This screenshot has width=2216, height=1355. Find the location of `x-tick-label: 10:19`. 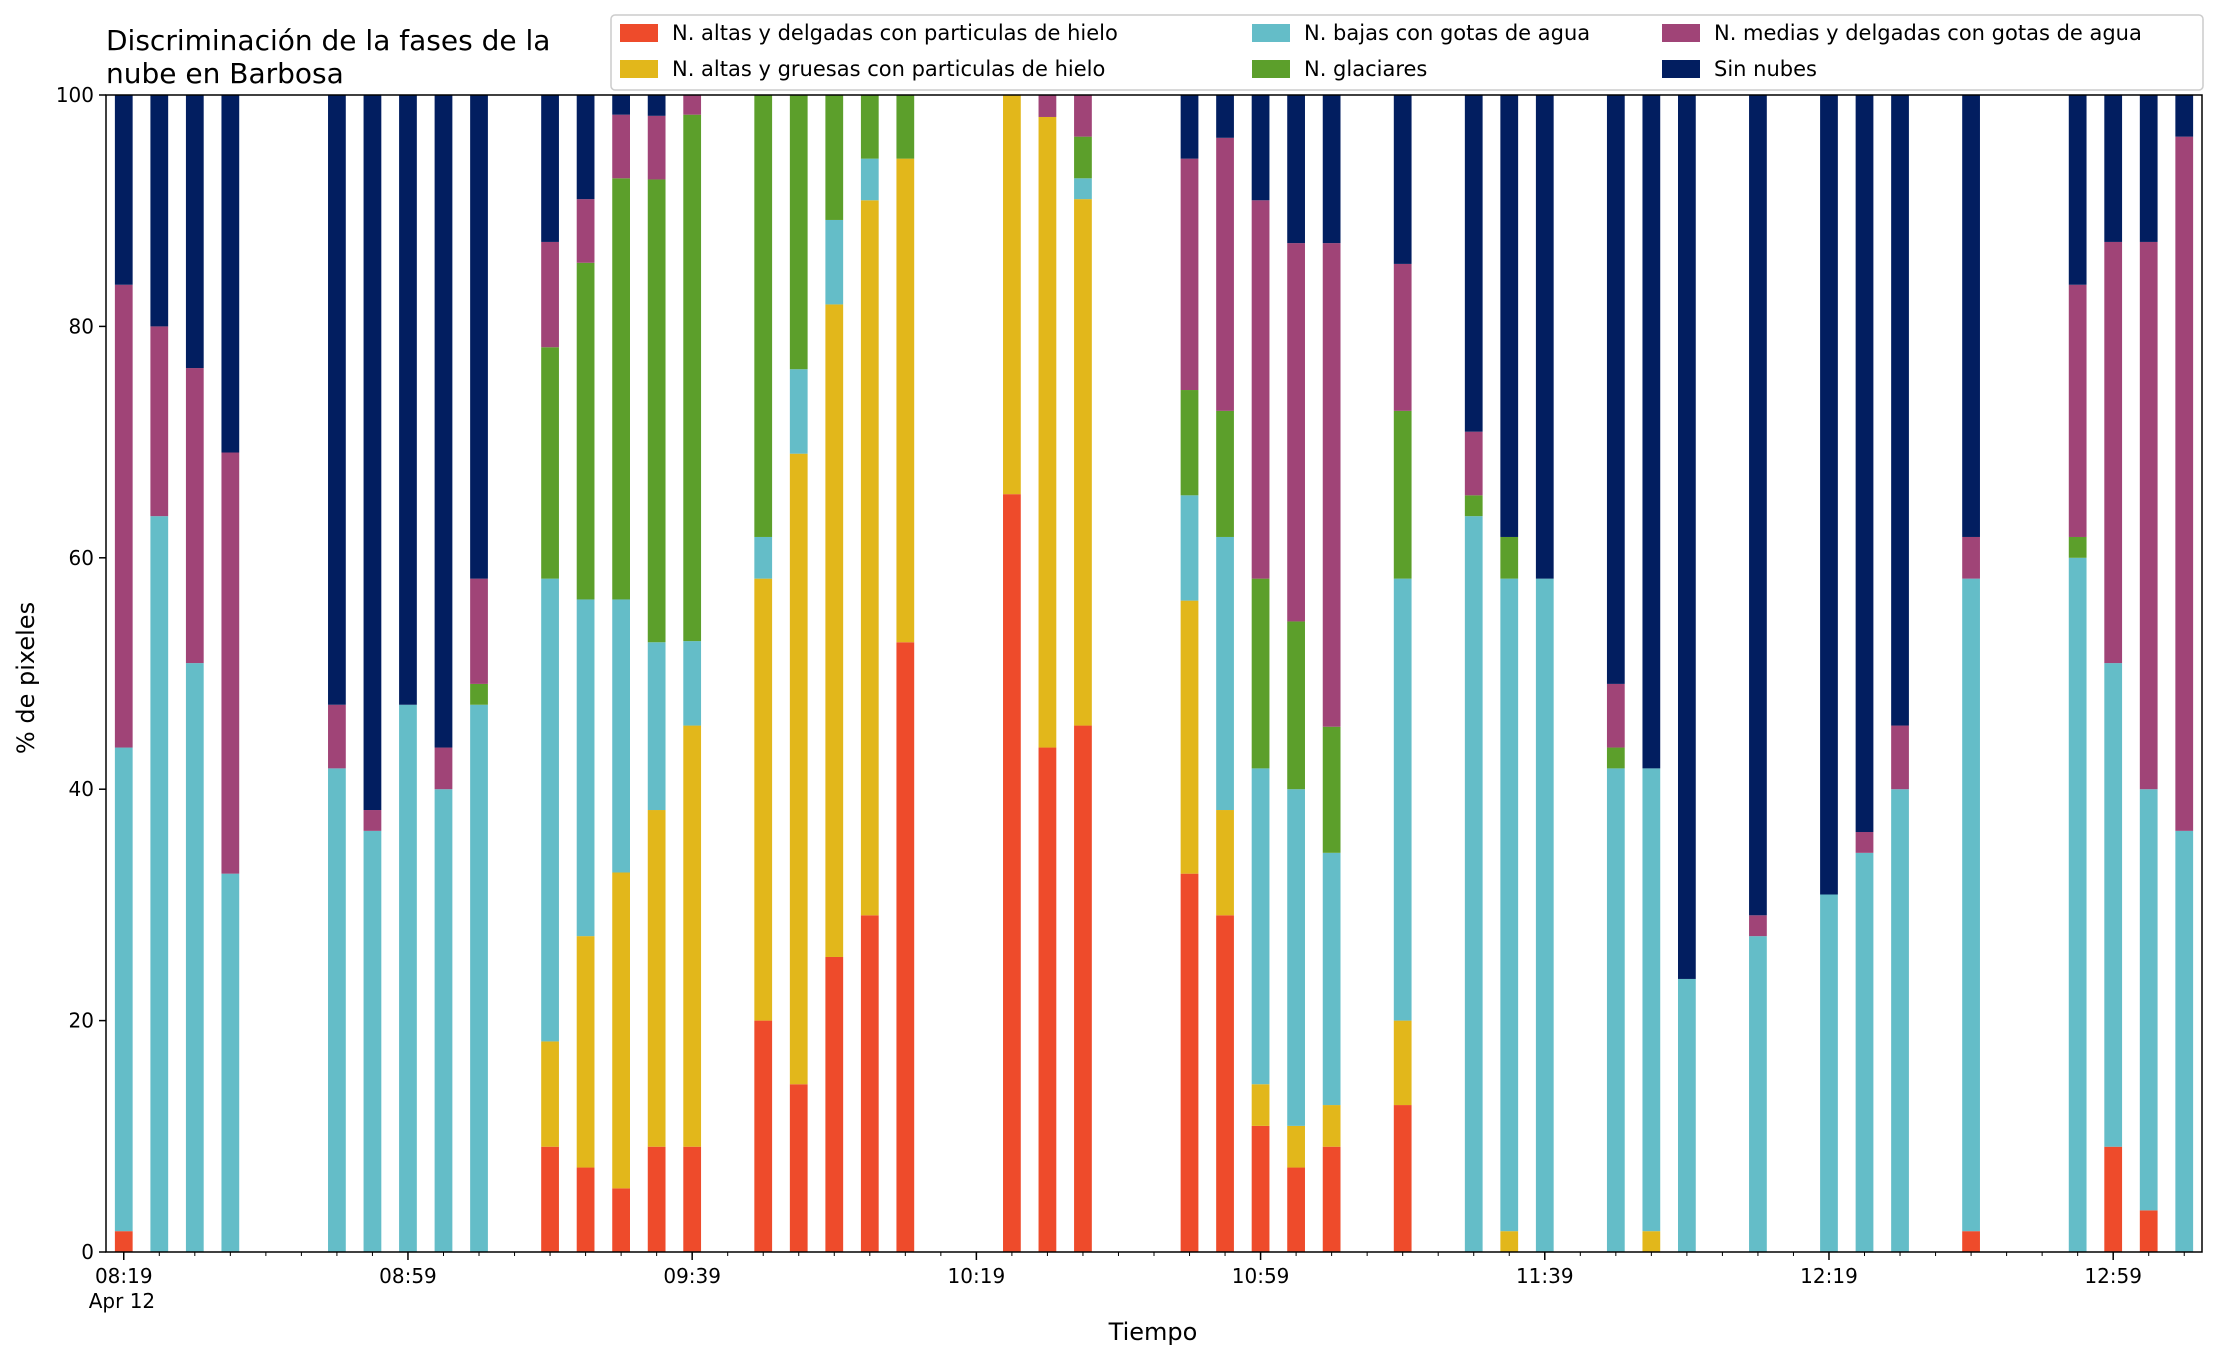

x-tick-label: 10:19 is located at coordinates (977, 1276).